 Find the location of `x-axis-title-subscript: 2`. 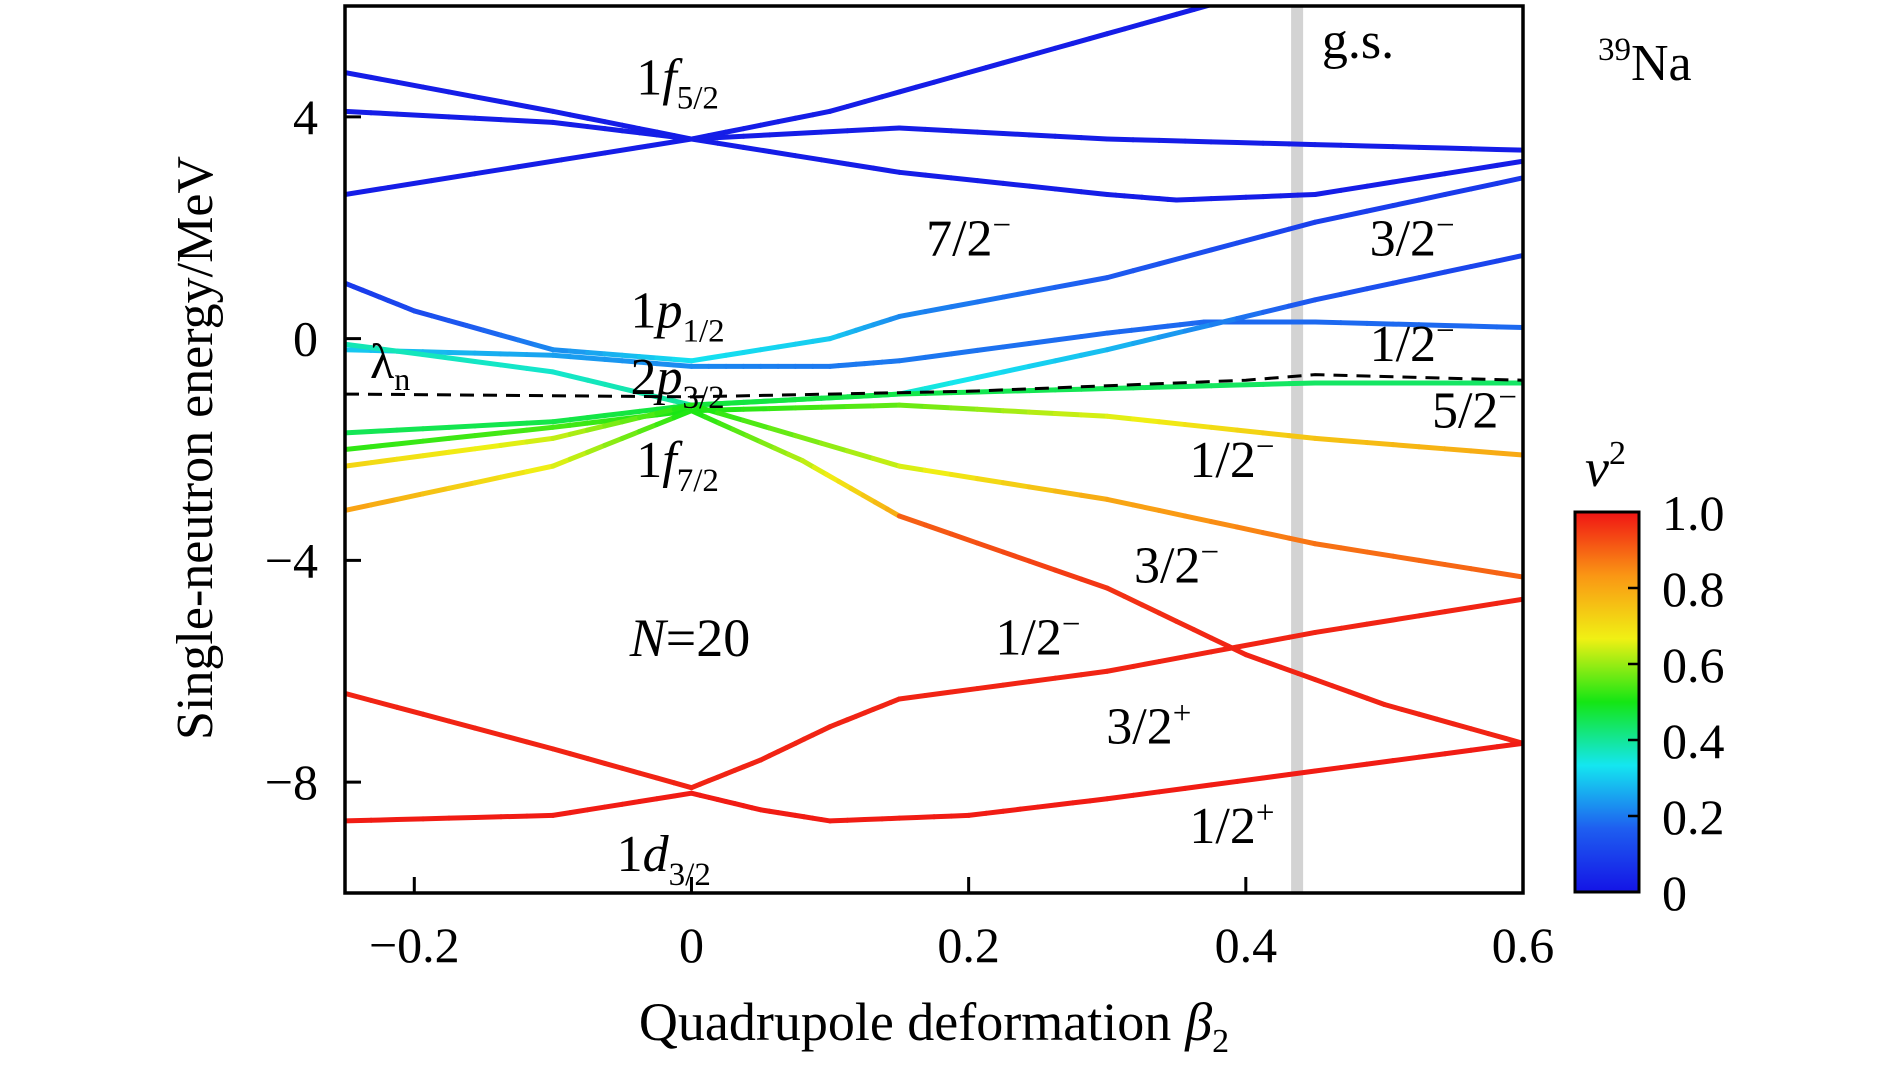

x-axis-title-subscript: 2 is located at coordinates (1220, 1041).